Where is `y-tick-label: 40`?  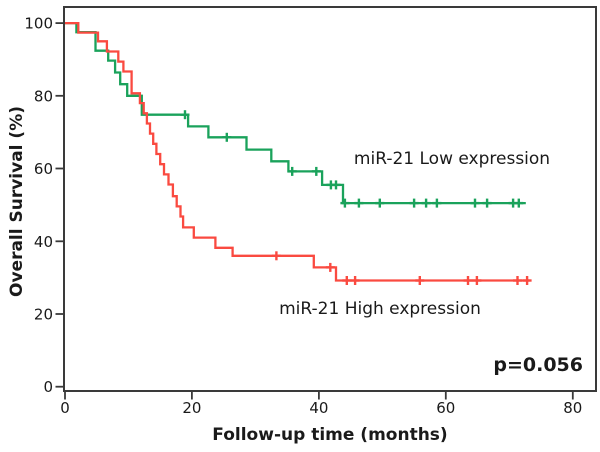 y-tick-label: 40 is located at coordinates (43, 242).